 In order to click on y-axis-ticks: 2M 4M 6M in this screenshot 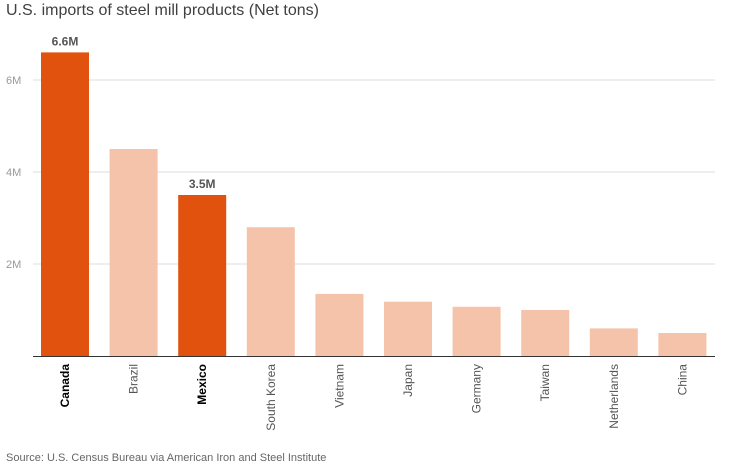, I will do `click(13, 173)`.